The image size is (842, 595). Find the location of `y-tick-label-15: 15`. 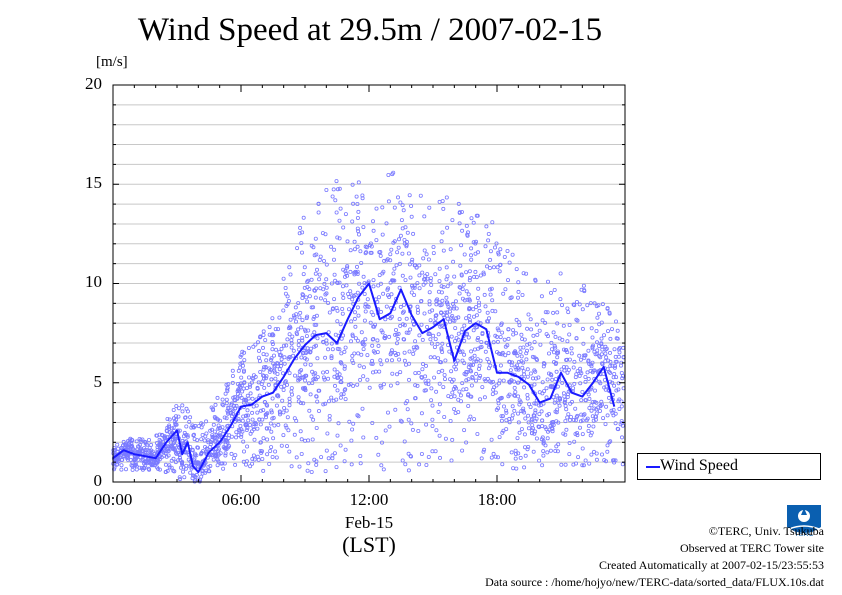

y-tick-label-15: 15 is located at coordinates (93, 182).